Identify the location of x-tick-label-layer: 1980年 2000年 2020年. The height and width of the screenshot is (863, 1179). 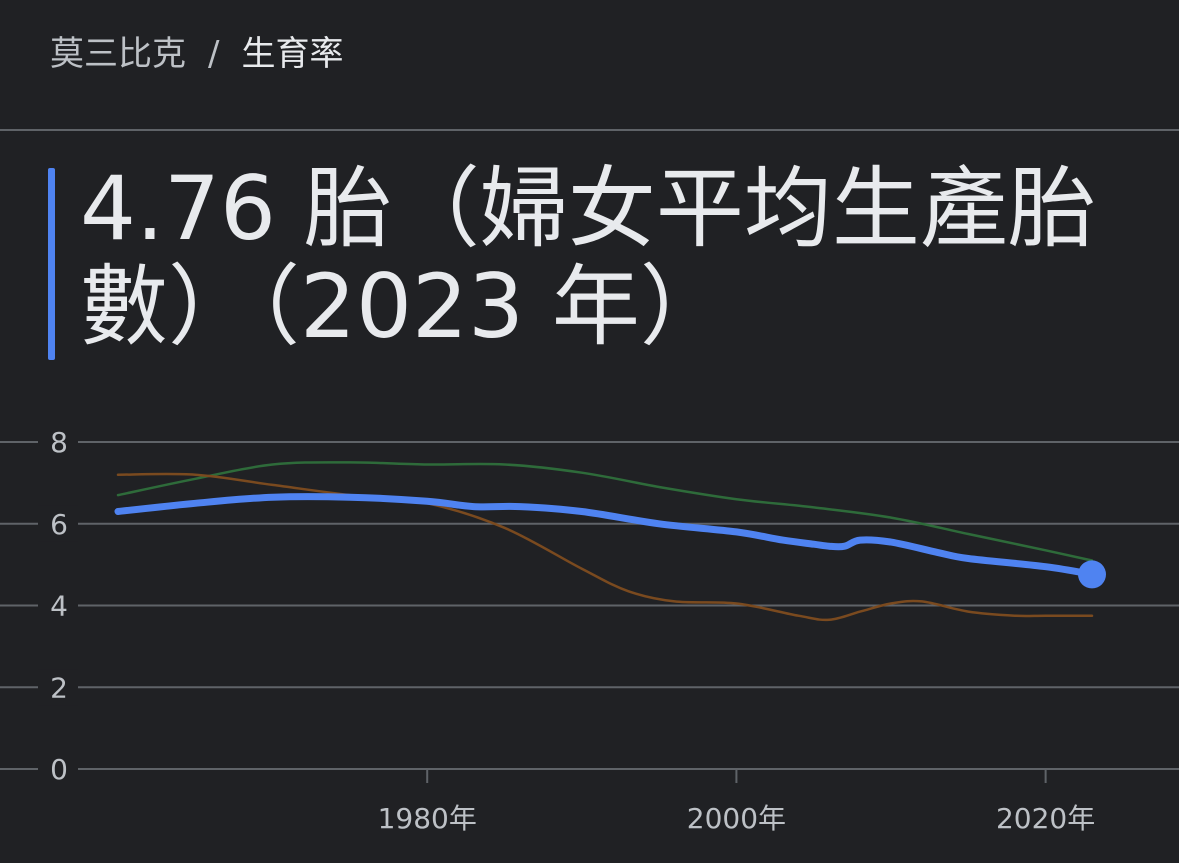
(737, 818).